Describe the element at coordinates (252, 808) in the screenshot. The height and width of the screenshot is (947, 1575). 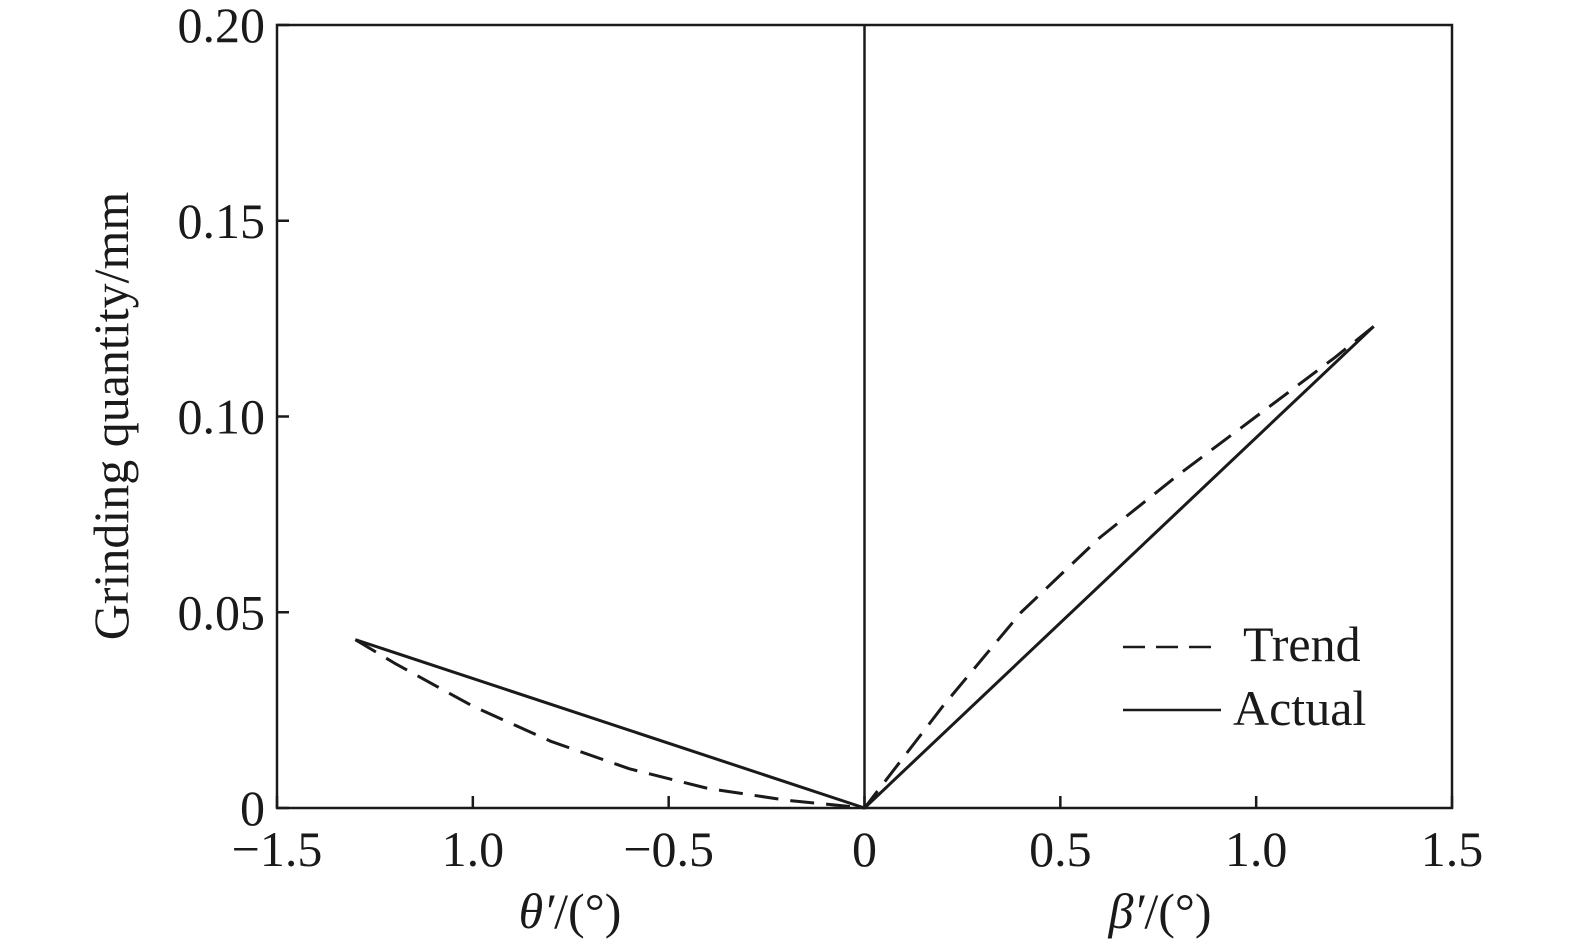
I see `y-tick-label: 0` at that location.